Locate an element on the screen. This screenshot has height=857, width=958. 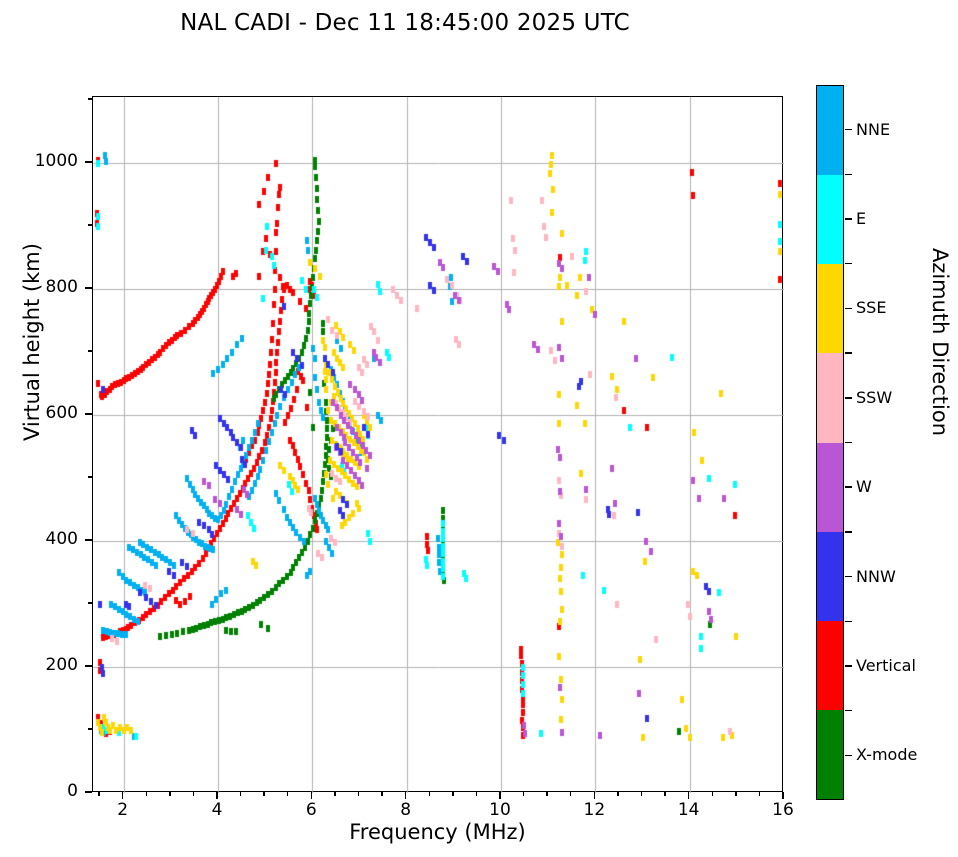
x-tick-label: 12 is located at coordinates (594, 810).